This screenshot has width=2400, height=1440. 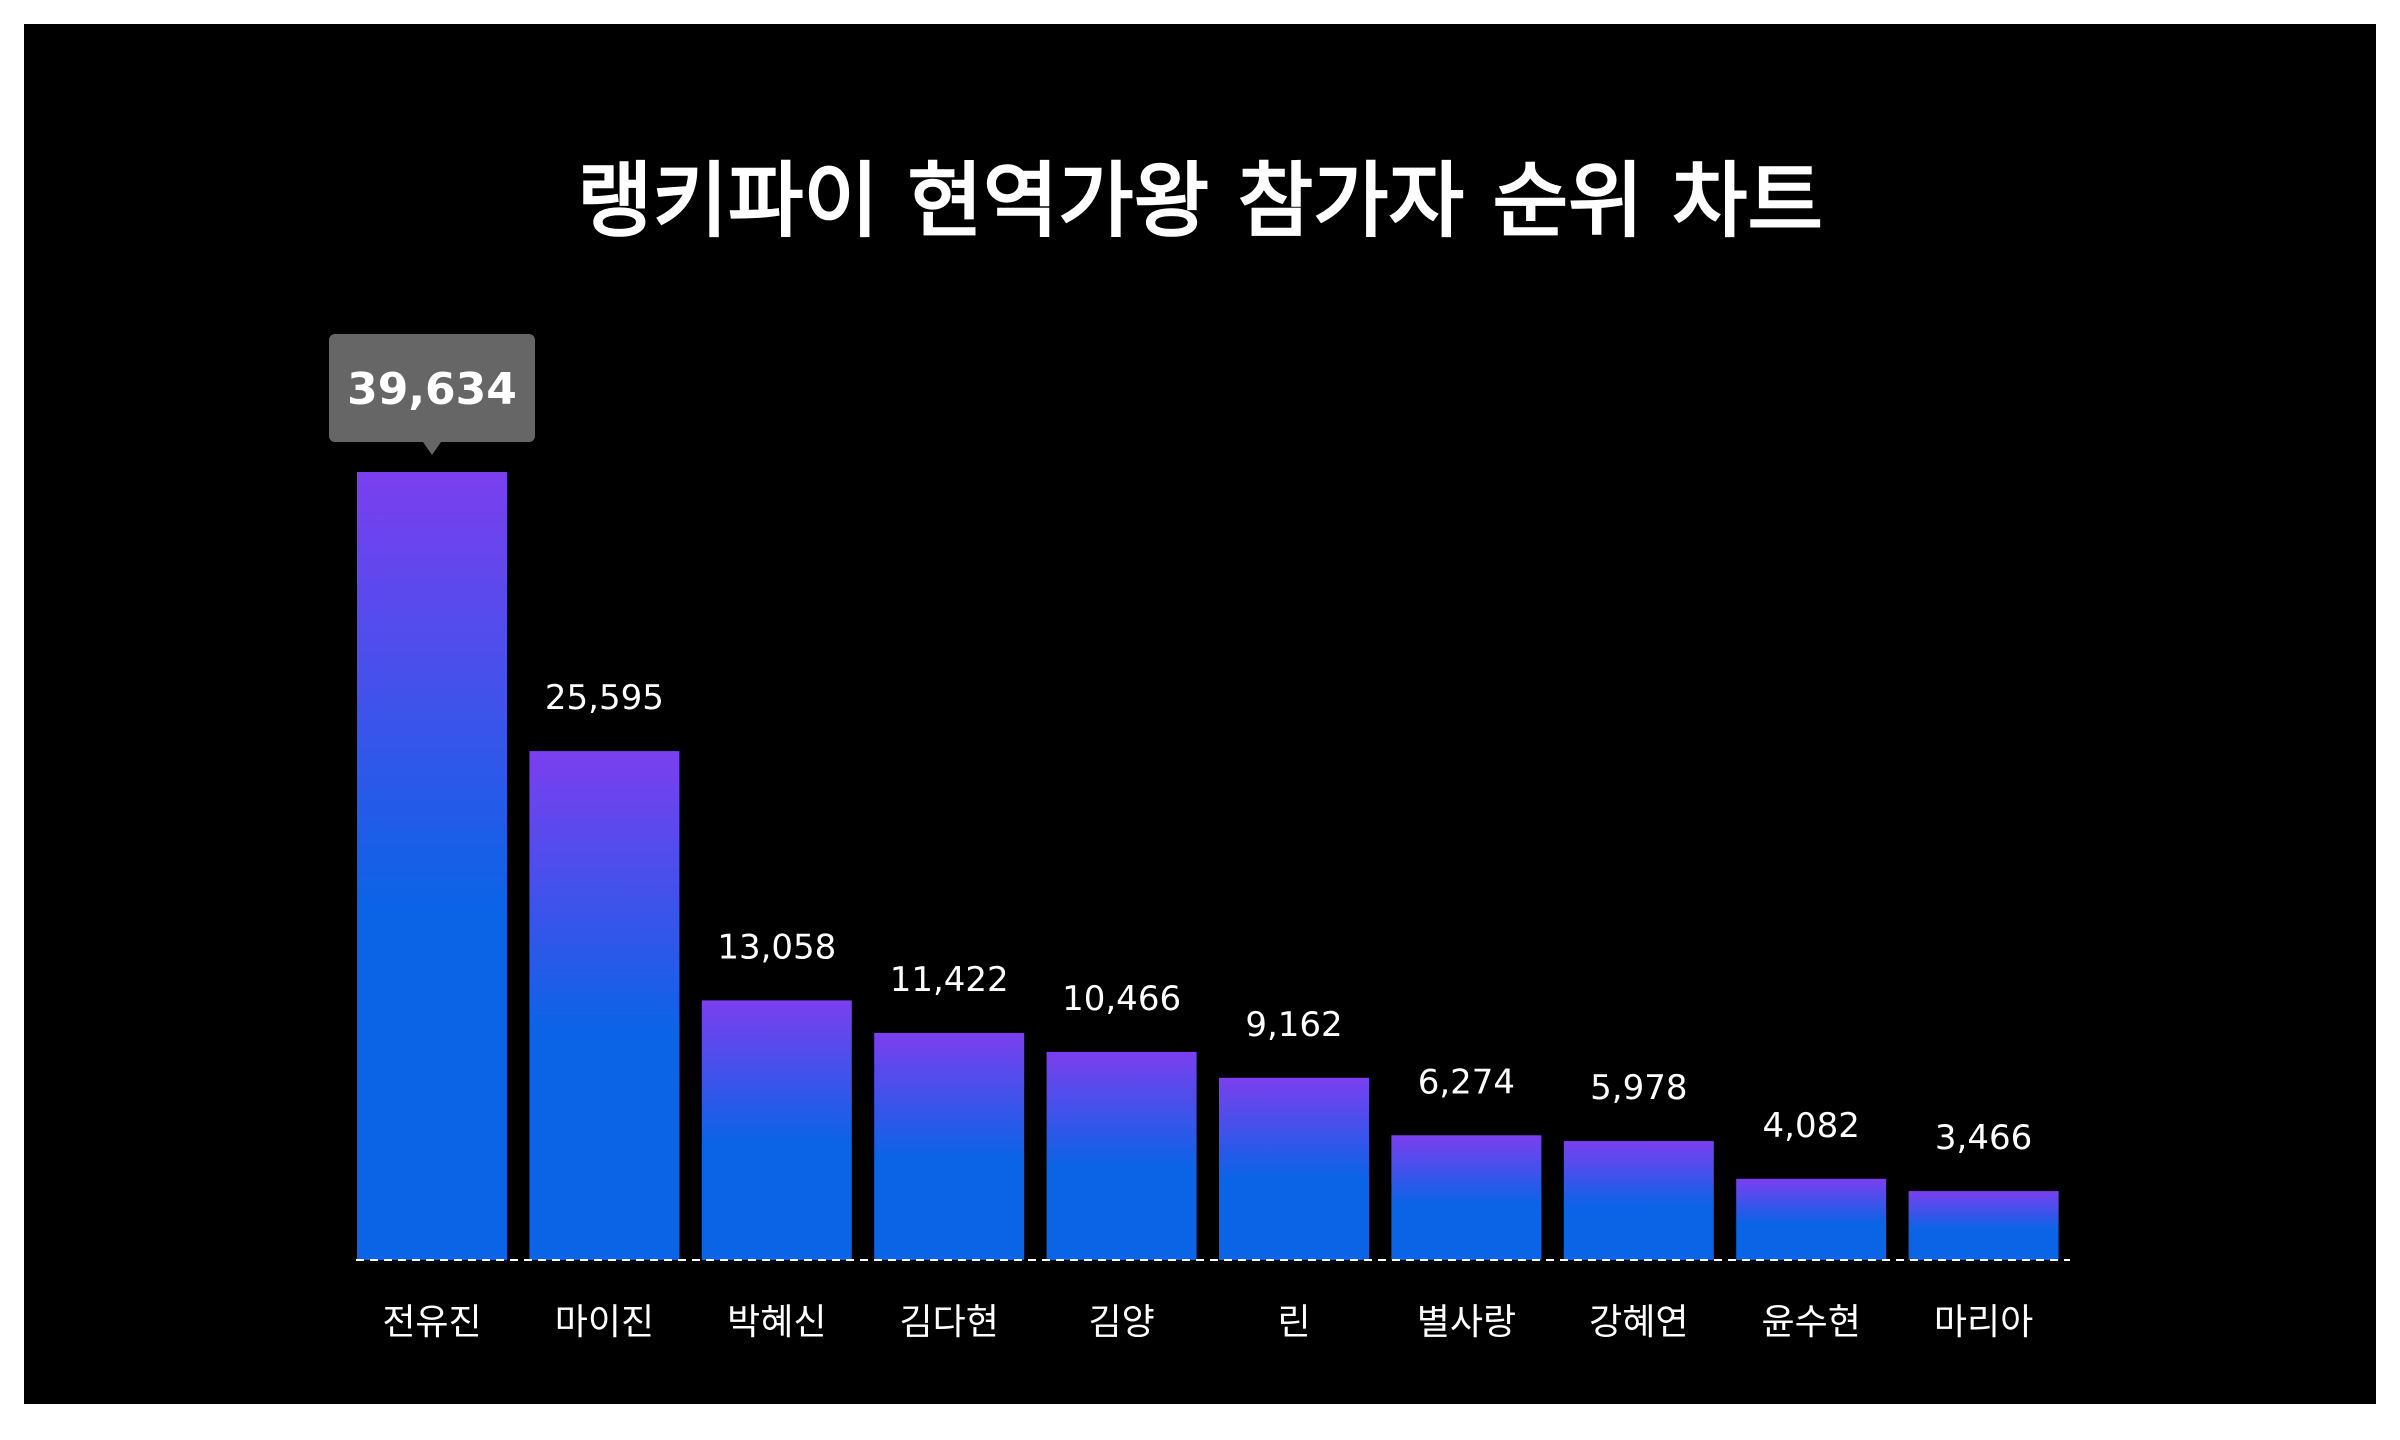 I want to click on callout-box, so click(x=432, y=388).